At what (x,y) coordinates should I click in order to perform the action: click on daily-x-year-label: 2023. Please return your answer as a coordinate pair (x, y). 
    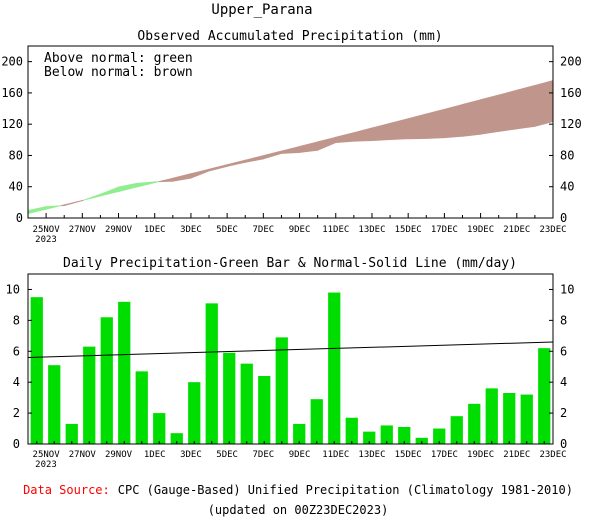
    Looking at the image, I should click on (46, 465).